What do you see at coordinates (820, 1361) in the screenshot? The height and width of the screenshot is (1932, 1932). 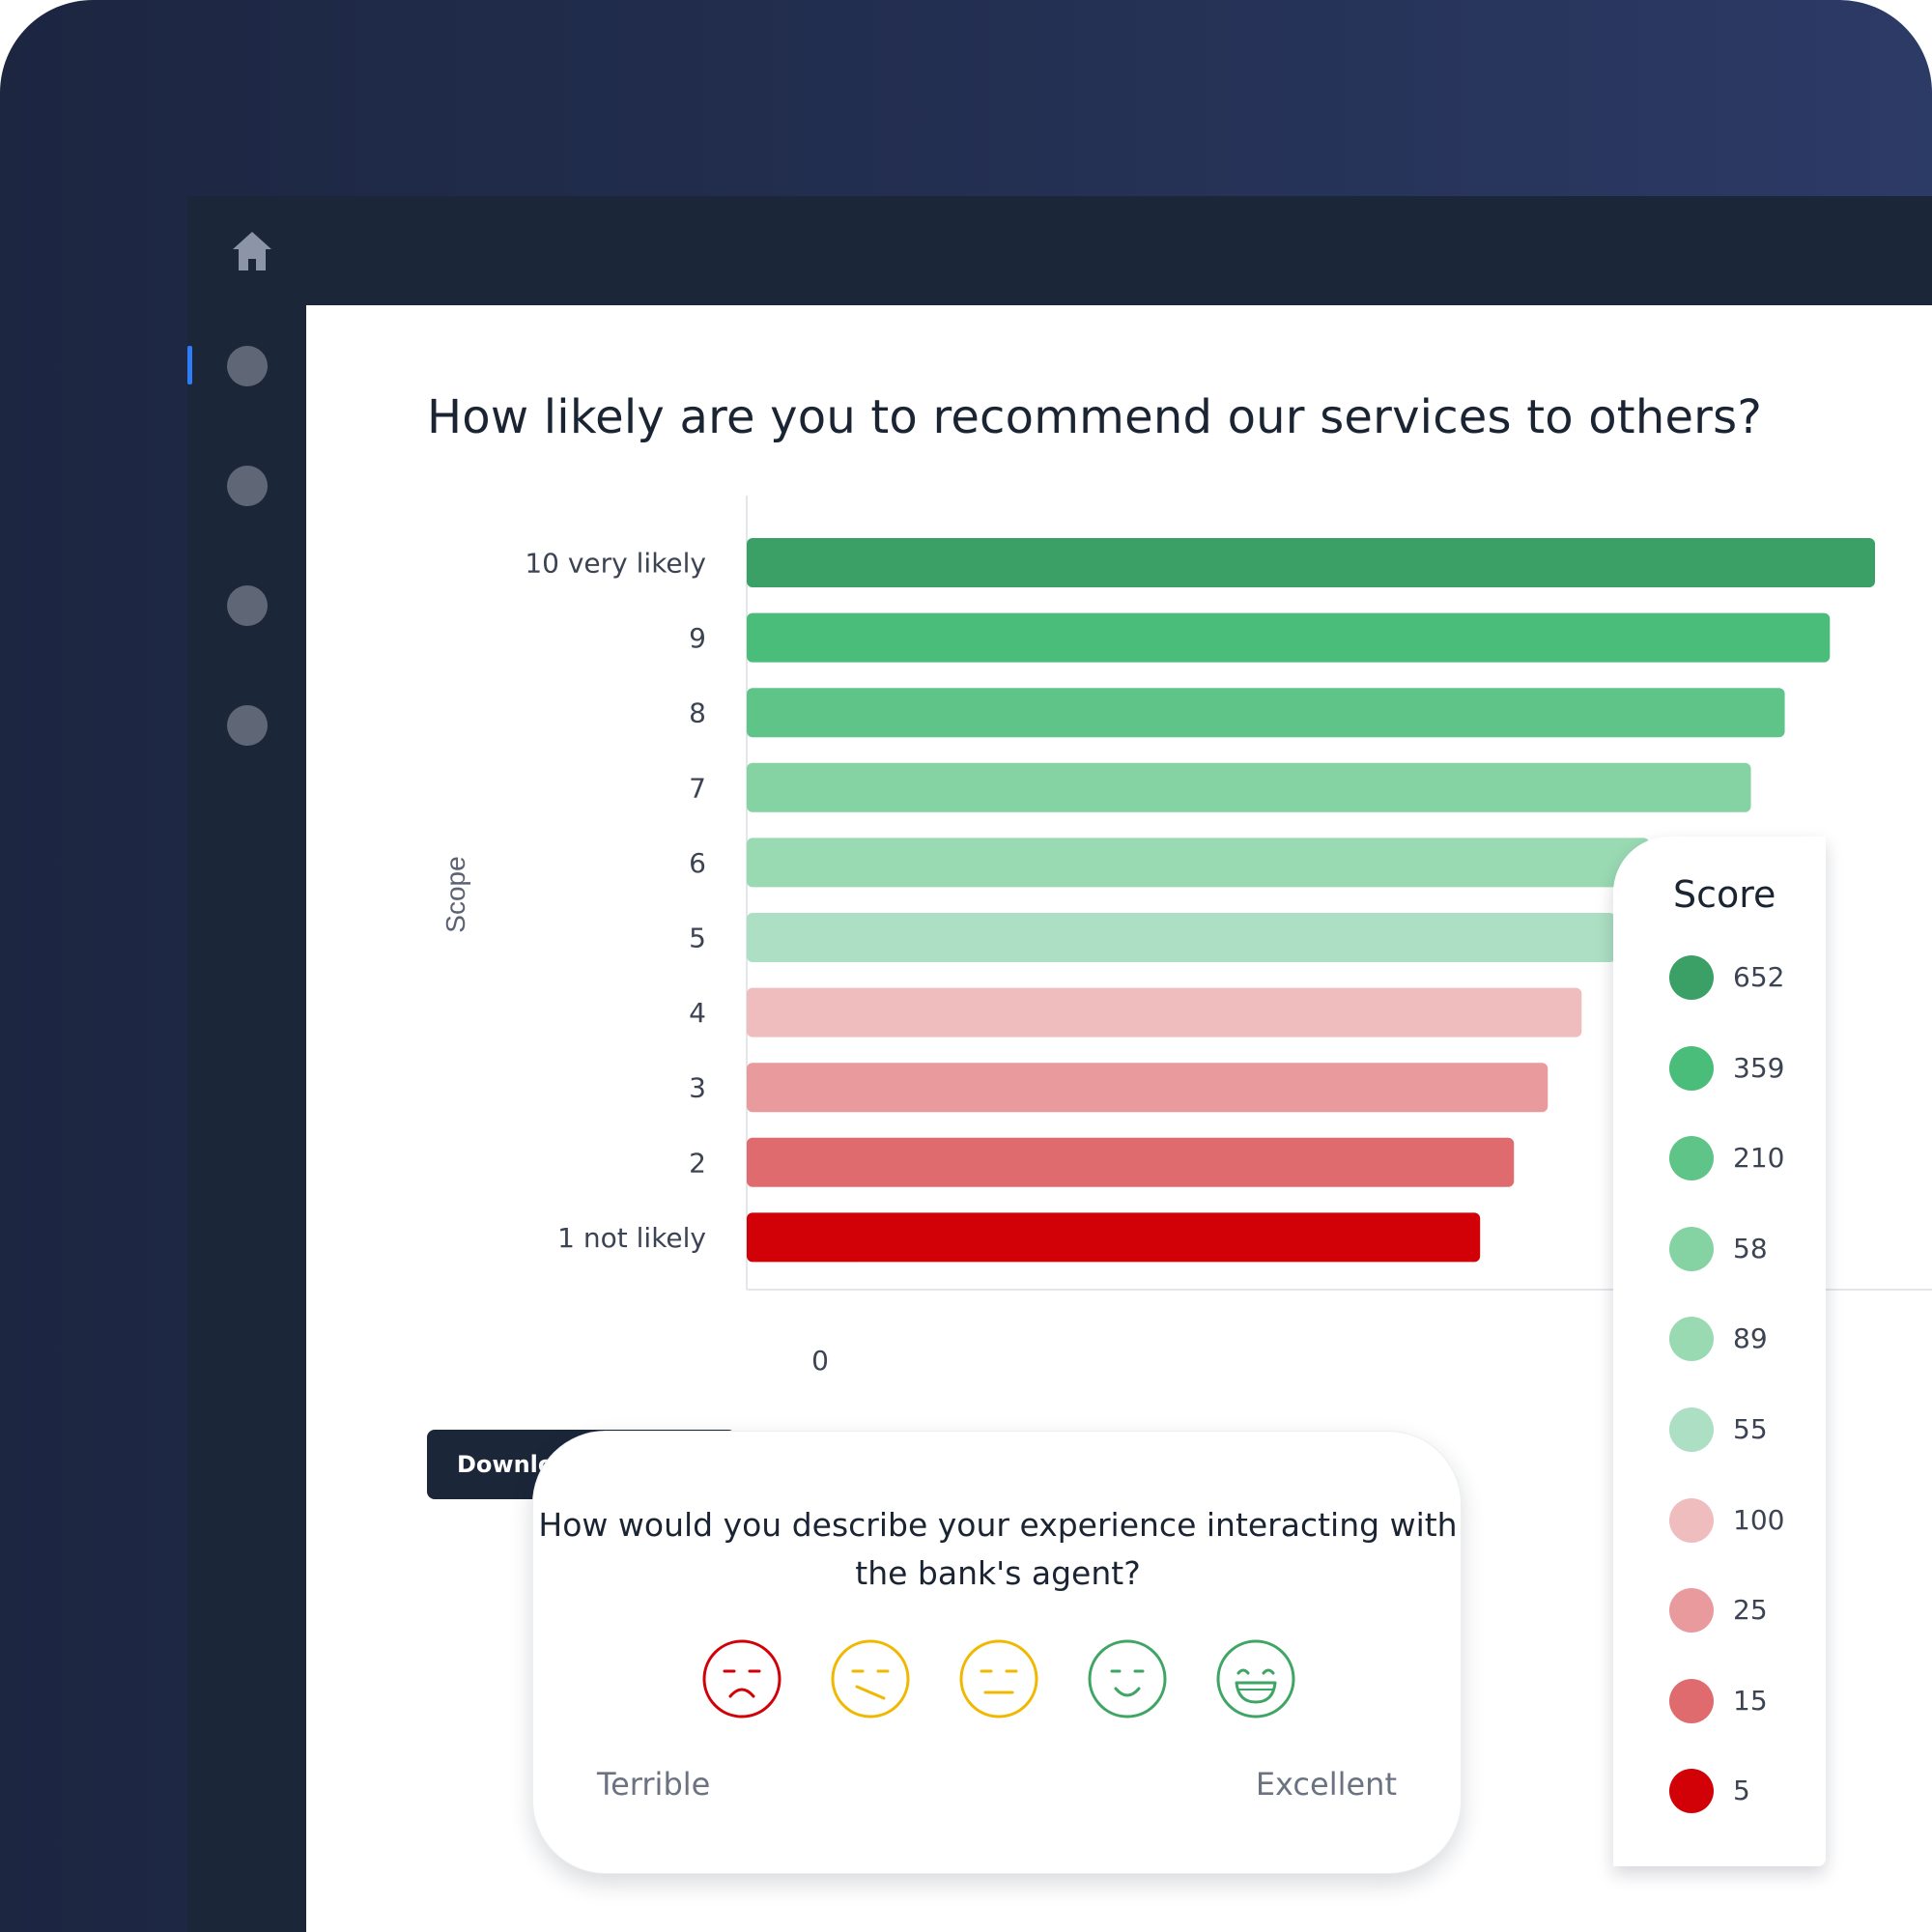 I see `x-tick-label: 0` at bounding box center [820, 1361].